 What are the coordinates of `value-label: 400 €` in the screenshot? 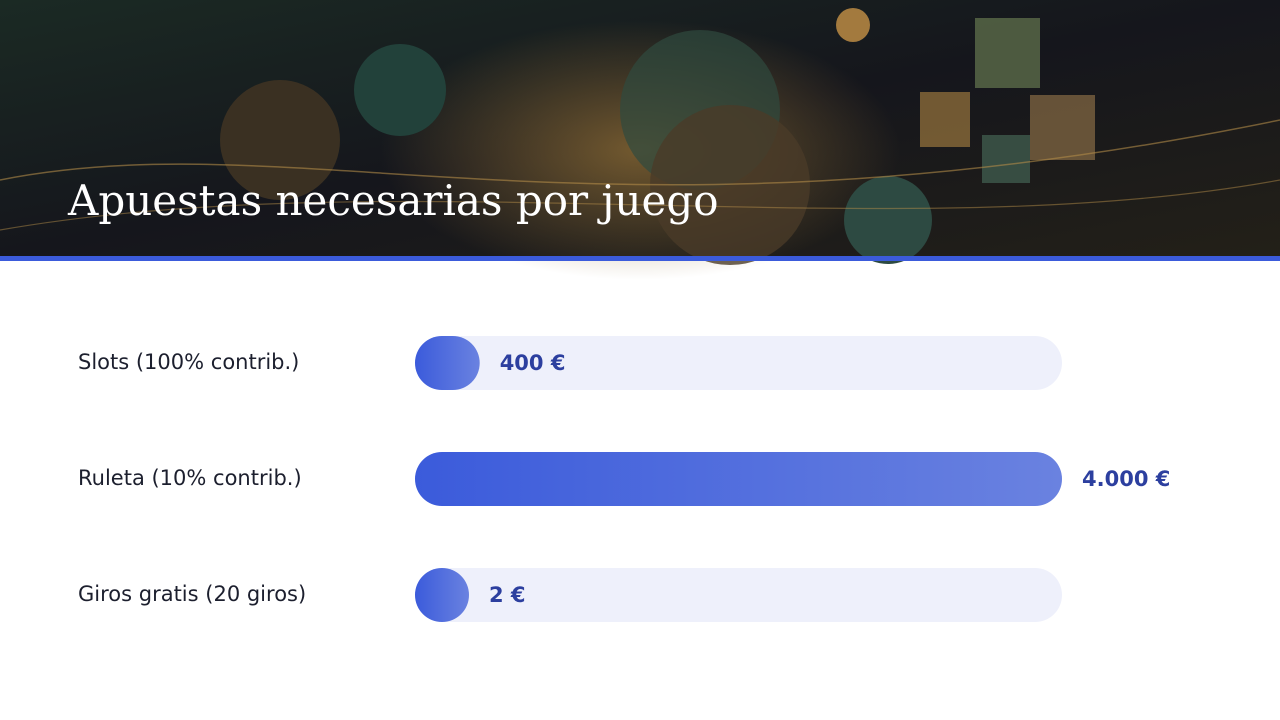 It's located at (533, 363).